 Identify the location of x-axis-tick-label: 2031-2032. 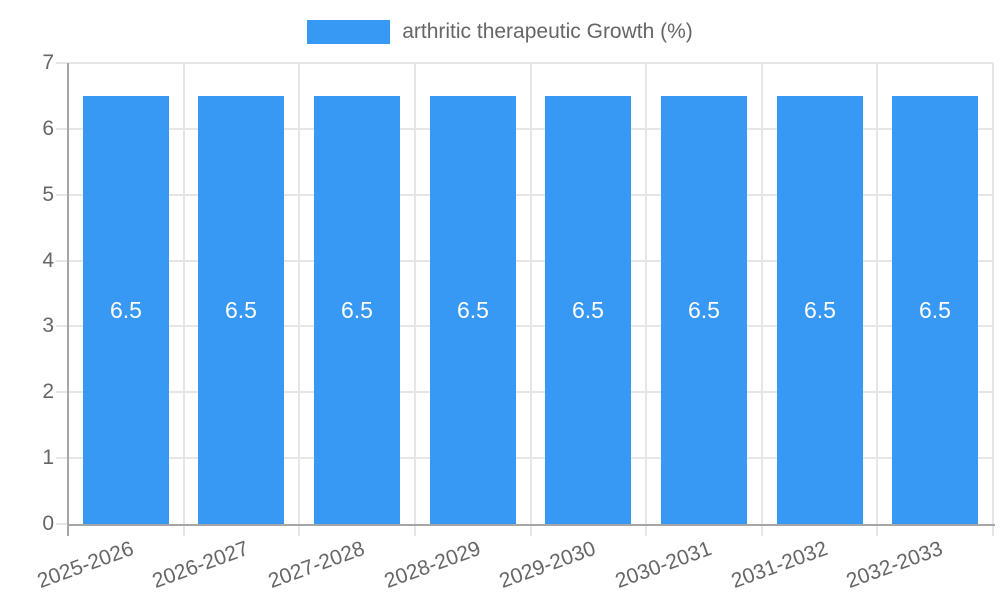
(779, 564).